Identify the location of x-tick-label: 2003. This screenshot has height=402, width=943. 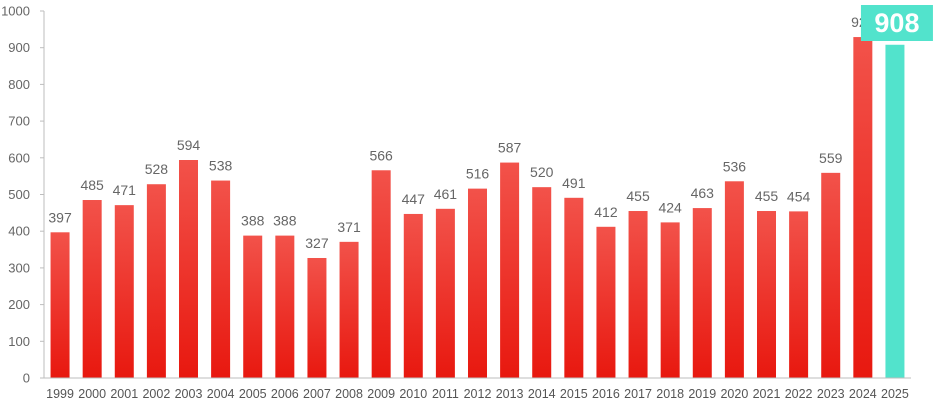
(189, 394).